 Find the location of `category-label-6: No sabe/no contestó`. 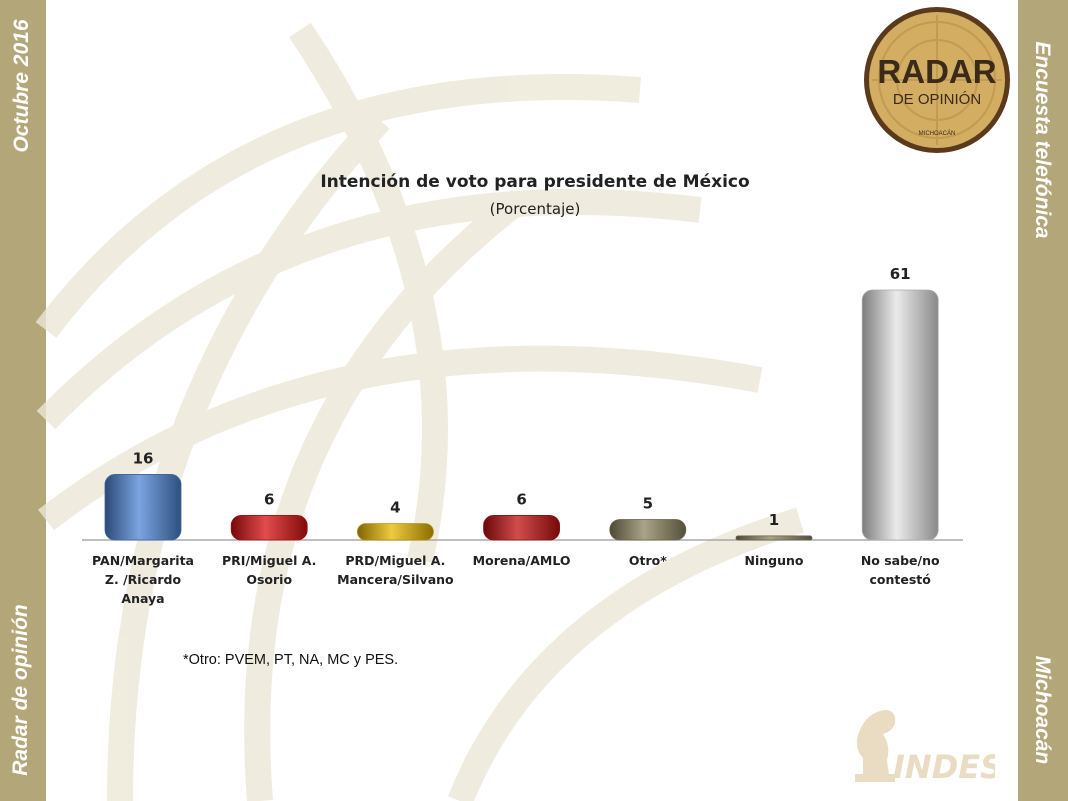

category-label-6: No sabe/no contestó is located at coordinates (900, 570).